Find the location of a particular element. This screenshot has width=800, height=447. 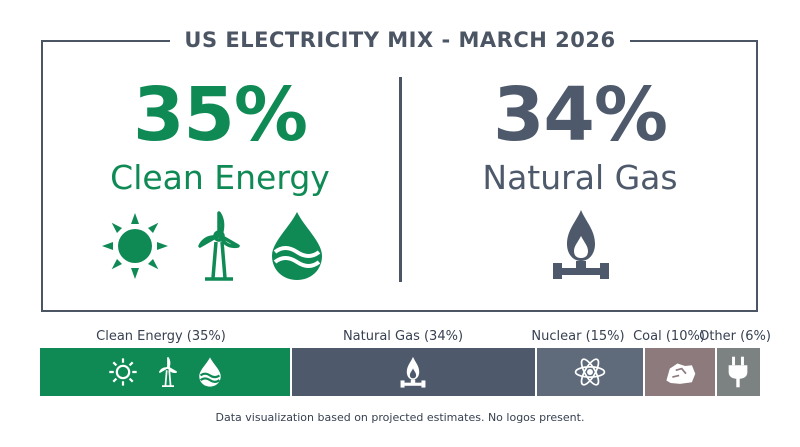

clean-energy-panel: 35% Clean Energy is located at coordinates (220, 135).